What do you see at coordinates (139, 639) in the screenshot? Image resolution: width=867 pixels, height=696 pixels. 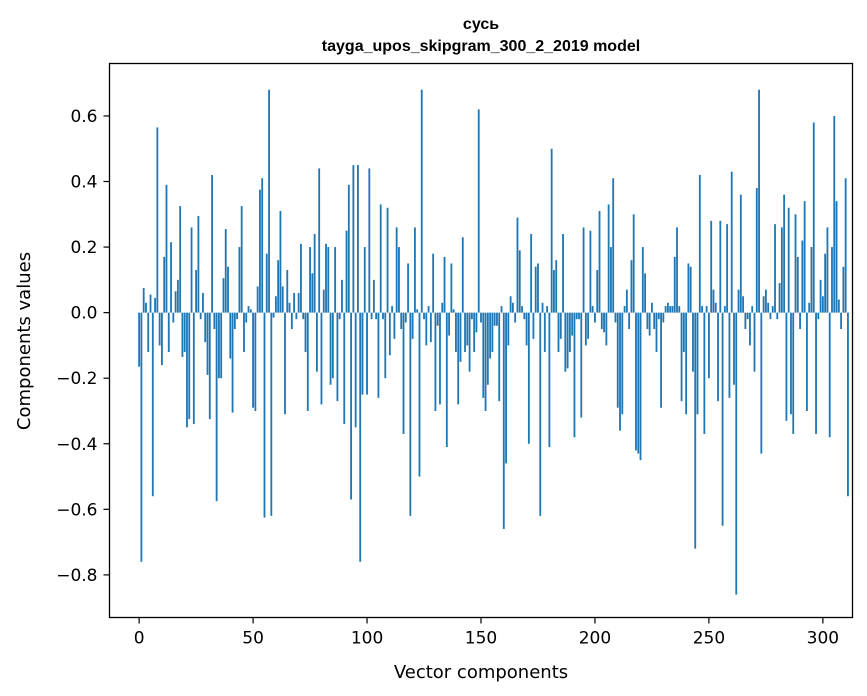 I see `x-tick-label: 0` at bounding box center [139, 639].